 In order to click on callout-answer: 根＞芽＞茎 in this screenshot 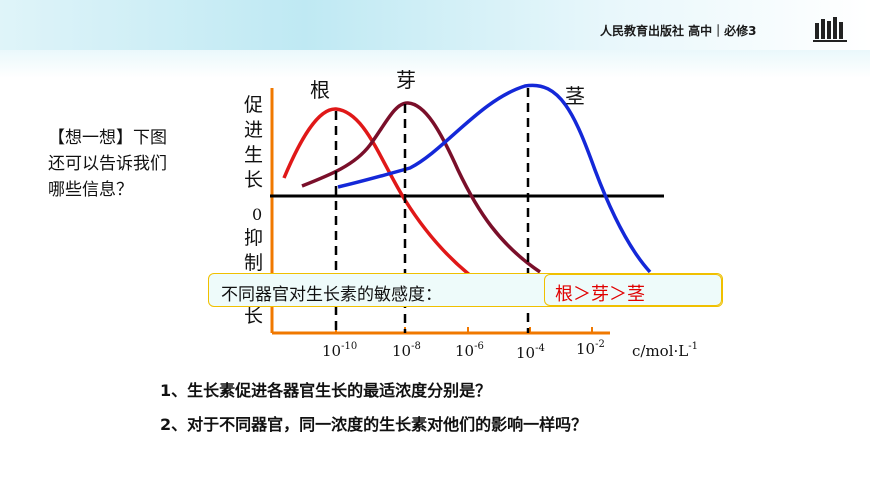, I will do `click(600, 294)`.